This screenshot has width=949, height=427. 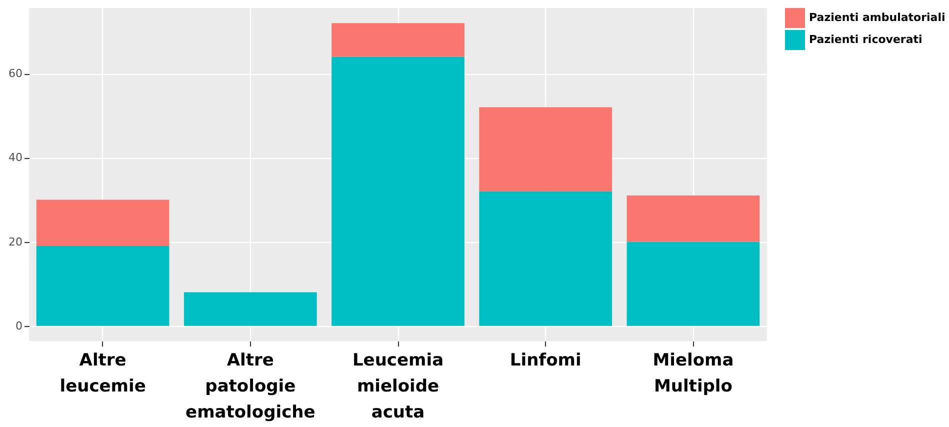 I want to click on x-tick-label: Altre leucemie, so click(x=103, y=373).